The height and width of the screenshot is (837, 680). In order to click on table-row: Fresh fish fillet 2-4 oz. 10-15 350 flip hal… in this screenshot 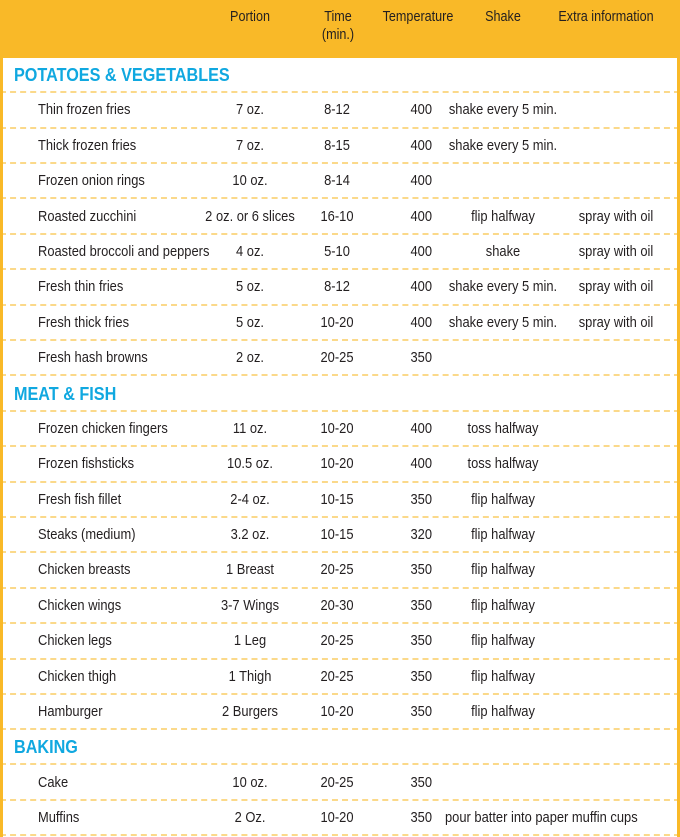, I will do `click(340, 500)`.